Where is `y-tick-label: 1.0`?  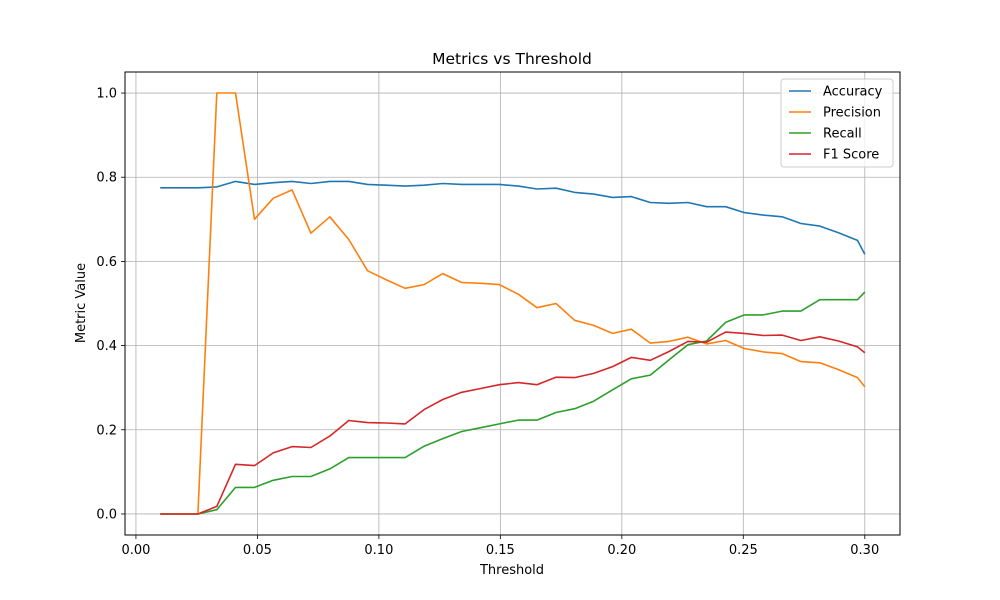 y-tick-label: 1.0 is located at coordinates (106, 94).